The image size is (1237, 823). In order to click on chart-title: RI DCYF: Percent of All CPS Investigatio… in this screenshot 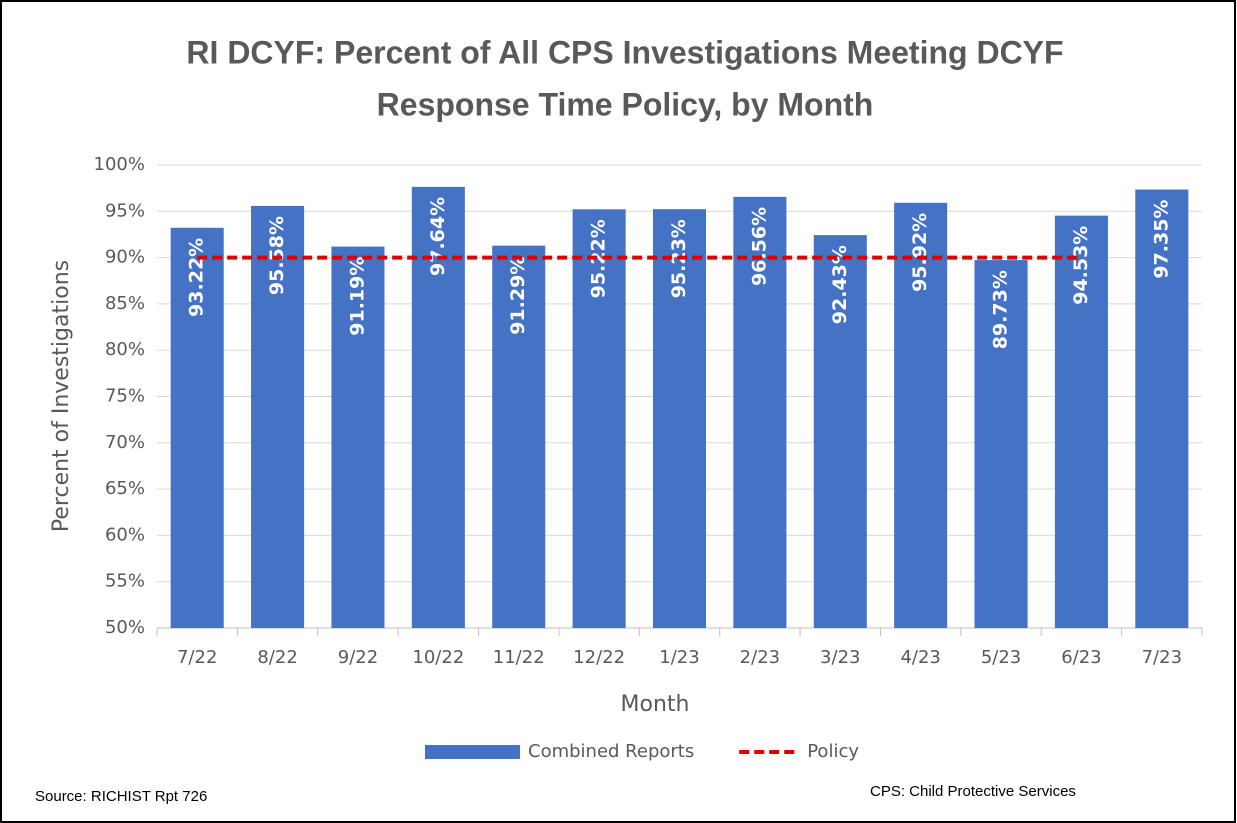, I will do `click(624, 52)`.